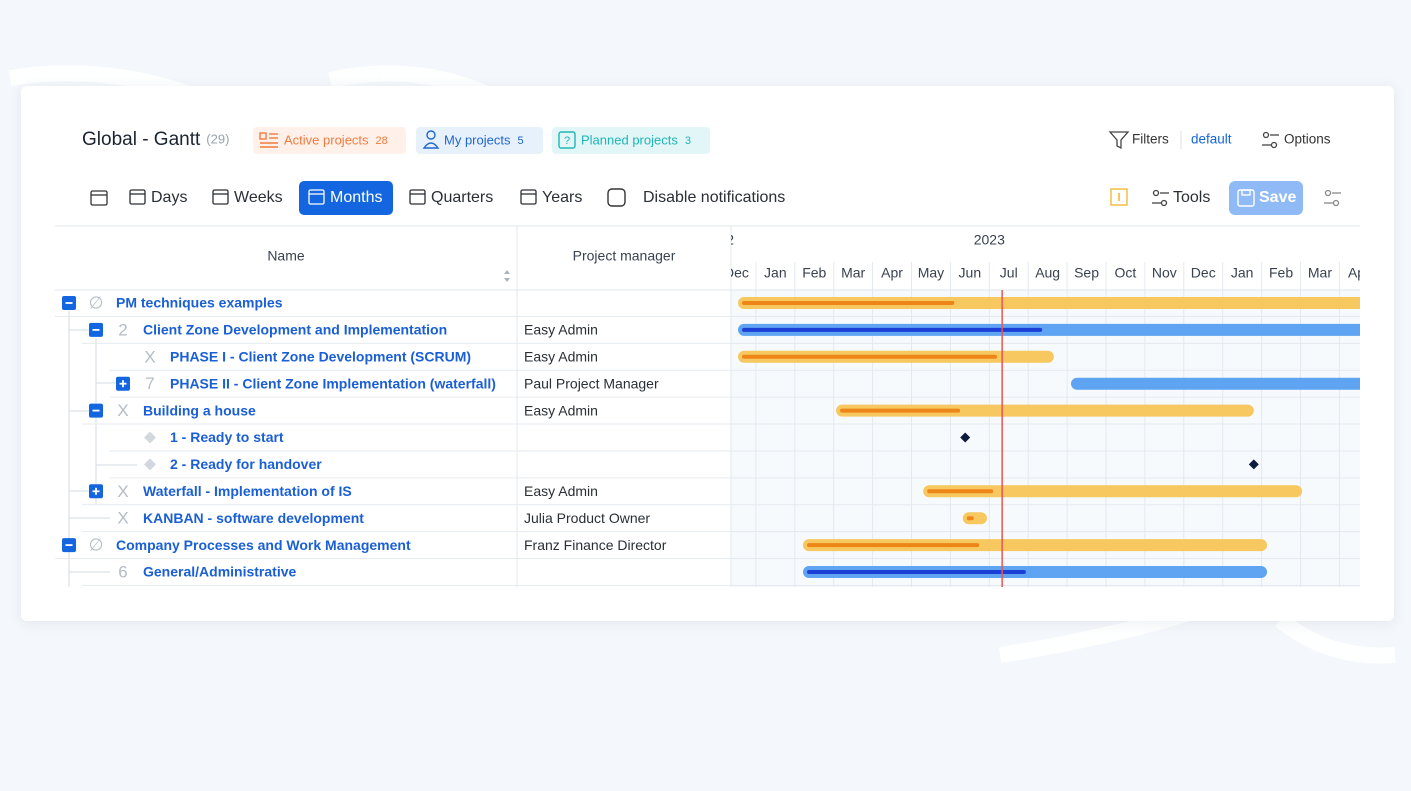 Image resolution: width=1411 pixels, height=791 pixels. What do you see at coordinates (382, 141) in the screenshot?
I see `tab-count: 28` at bounding box center [382, 141].